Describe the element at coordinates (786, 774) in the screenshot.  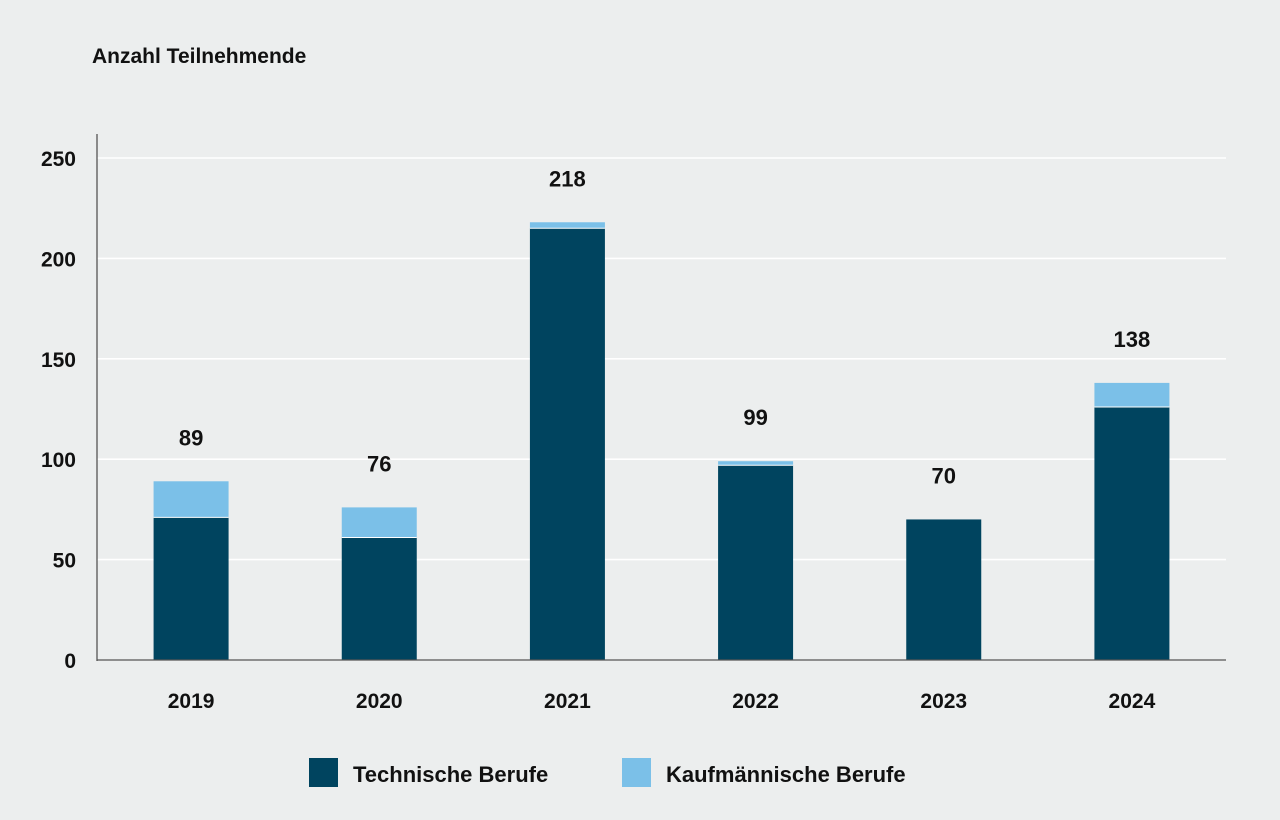
I see `legend-label: Kaufmännische Berufe` at that location.